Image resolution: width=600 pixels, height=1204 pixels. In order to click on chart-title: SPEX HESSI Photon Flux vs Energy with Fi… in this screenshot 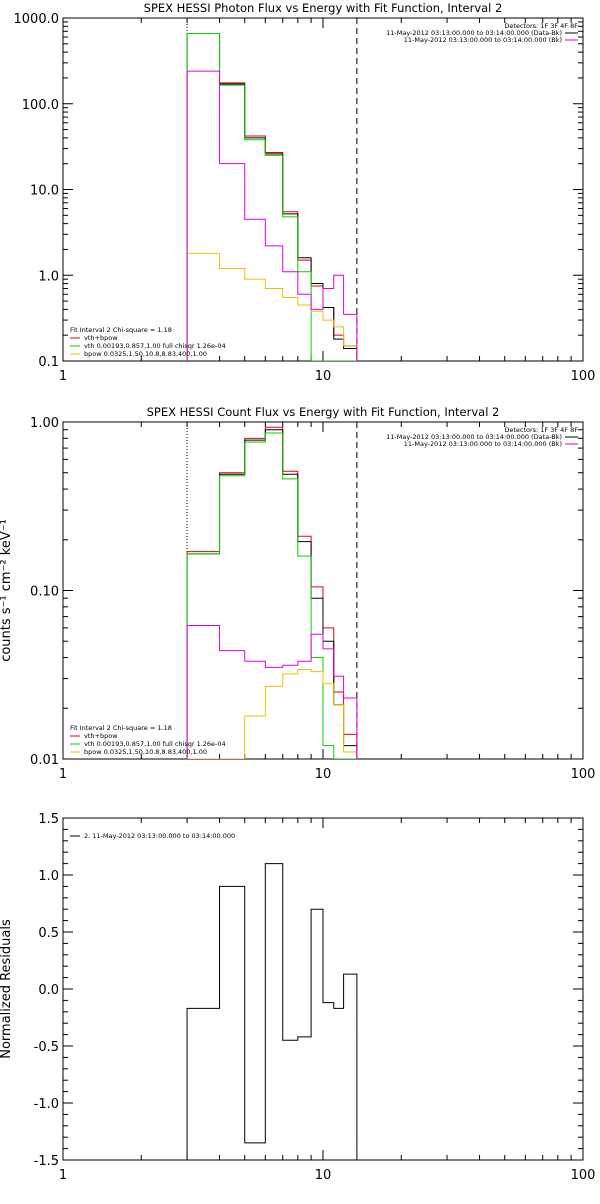, I will do `click(323, 8)`.